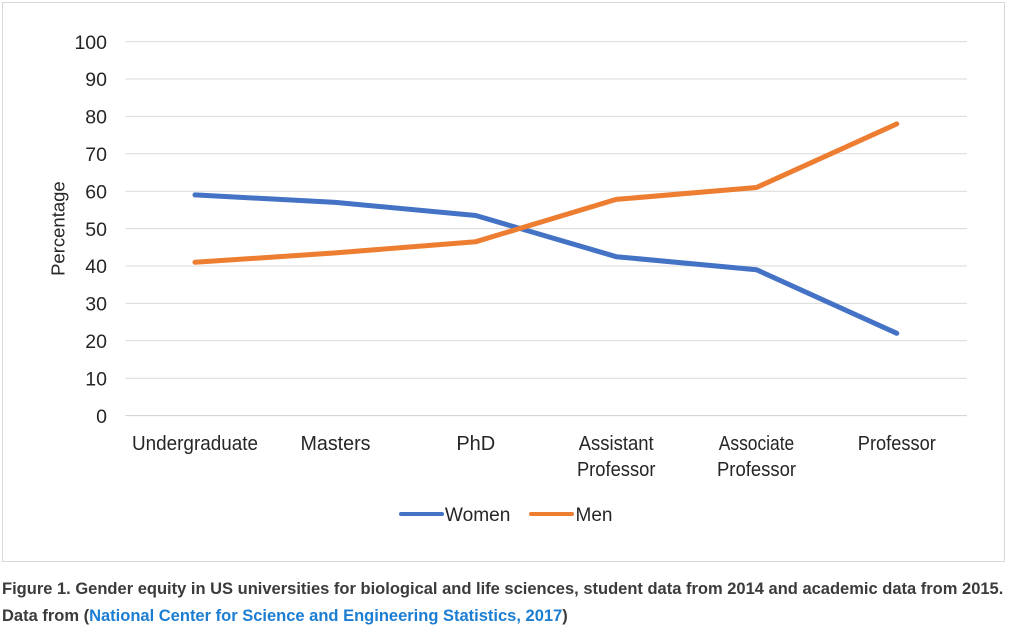 Image resolution: width=1023 pixels, height=642 pixels. Describe the element at coordinates (336, 444) in the screenshot. I see `svg-text: Masters` at that location.